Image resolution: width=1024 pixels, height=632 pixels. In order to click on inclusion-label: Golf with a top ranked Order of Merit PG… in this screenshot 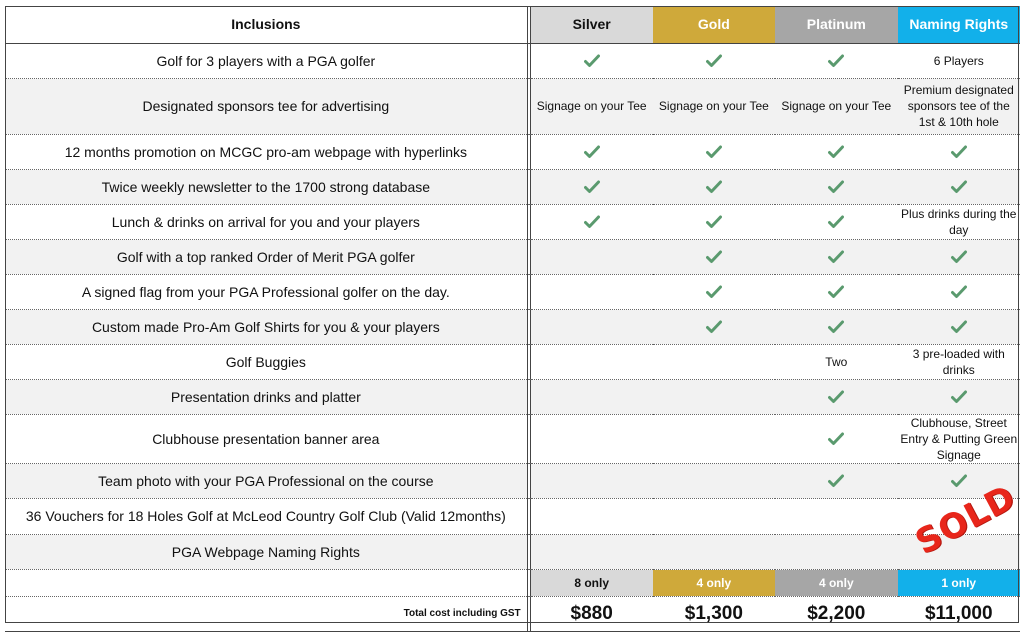, I will do `click(266, 257)`.